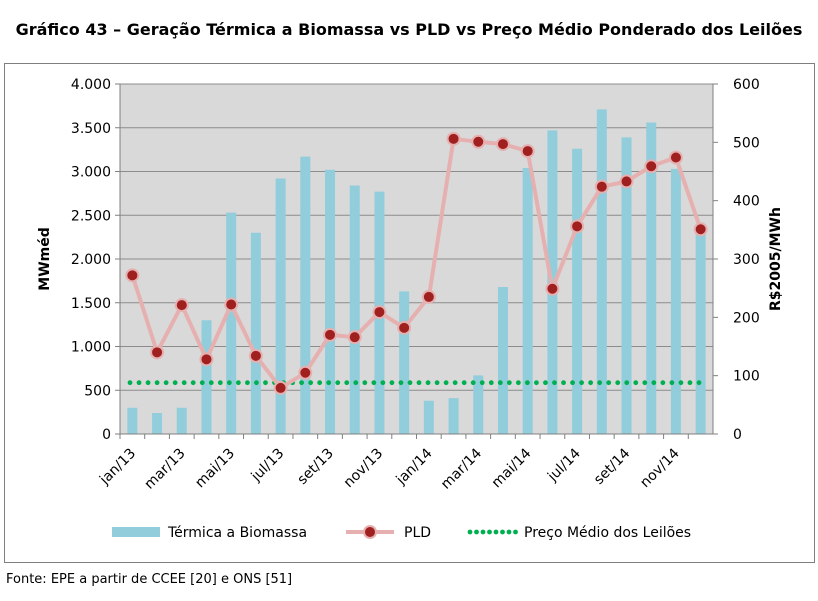  Describe the element at coordinates (564, 465) in the screenshot. I see `x-tick-label: jul/14` at that location.